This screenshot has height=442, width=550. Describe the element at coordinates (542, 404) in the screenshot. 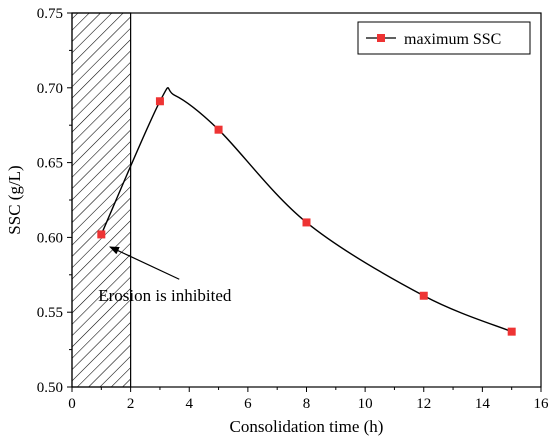

I see `x-tick-label-16: 16` at that location.